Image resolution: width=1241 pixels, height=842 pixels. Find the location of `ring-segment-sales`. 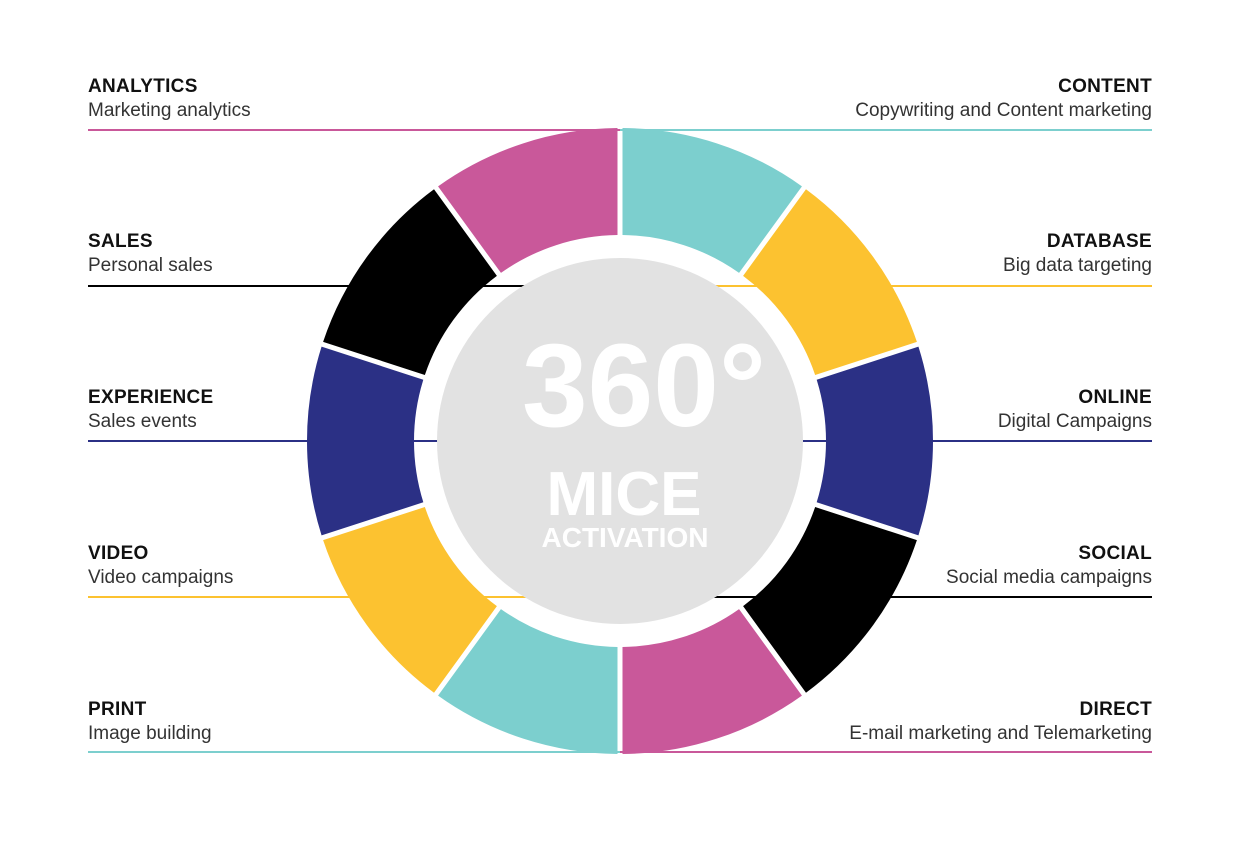

ring-segment-sales is located at coordinates (410, 282).